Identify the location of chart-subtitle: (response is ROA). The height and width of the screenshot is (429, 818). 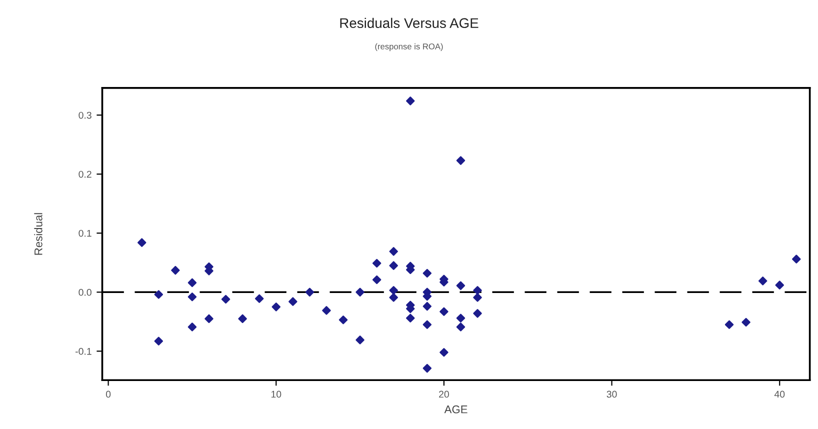
(409, 47).